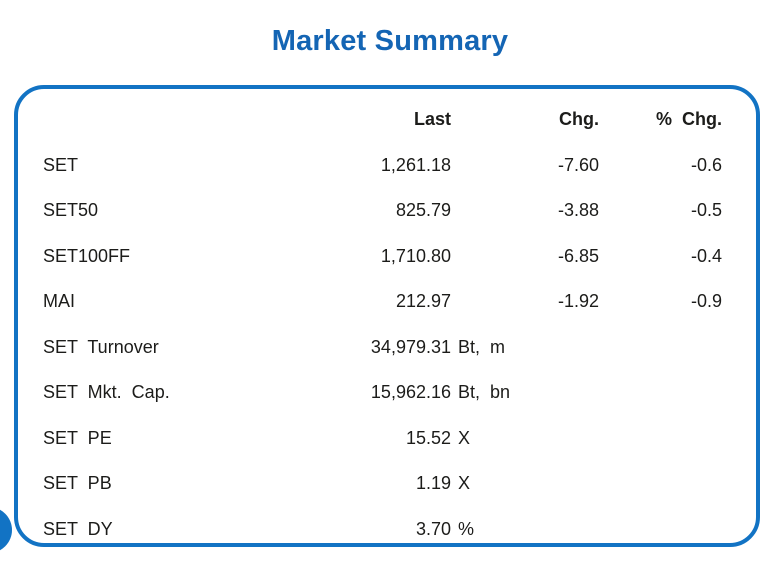 This screenshot has width=780, height=570. I want to click on row-last-value: 1.19, so click(433, 483).